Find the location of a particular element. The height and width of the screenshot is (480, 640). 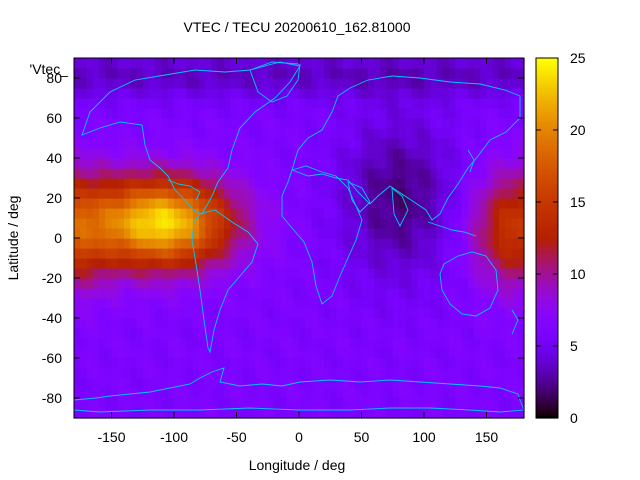

colorbar-frame is located at coordinates (547, 238).